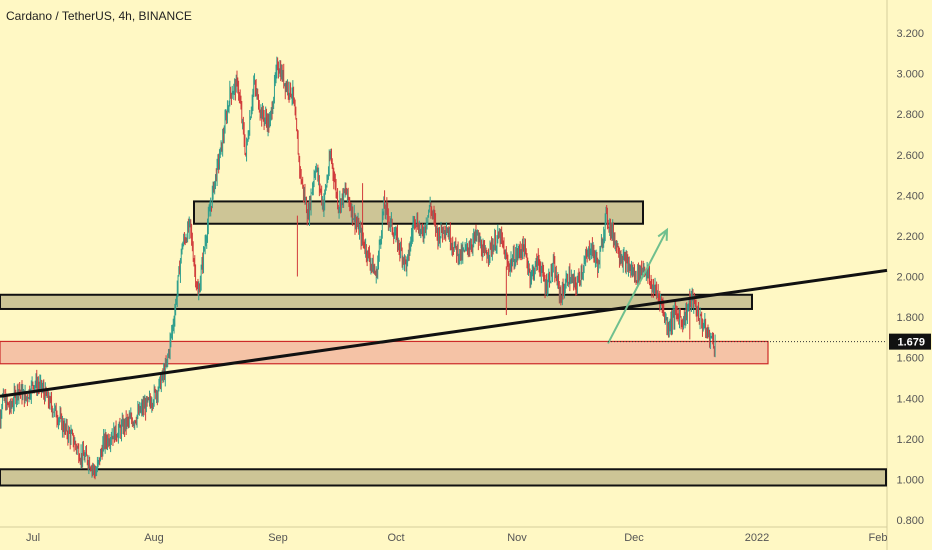 The image size is (932, 550). Describe the element at coordinates (99, 16) in the screenshot. I see `chart-title: Cardano / TetherUS, 4h, BINANCE` at that location.